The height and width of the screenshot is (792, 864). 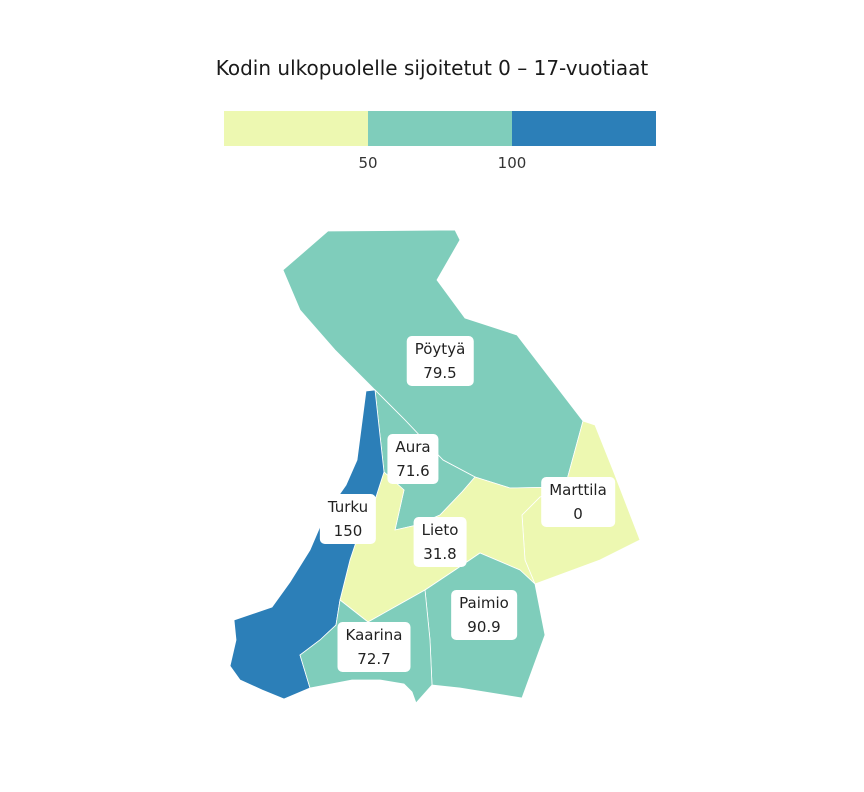 What do you see at coordinates (484, 615) in the screenshot?
I see `label-paimio: Paimio 90.9` at bounding box center [484, 615].